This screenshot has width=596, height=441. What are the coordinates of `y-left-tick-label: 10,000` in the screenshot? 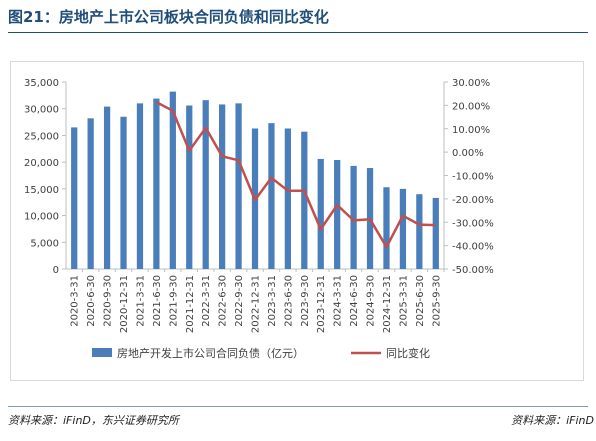 It's located at (41, 217).